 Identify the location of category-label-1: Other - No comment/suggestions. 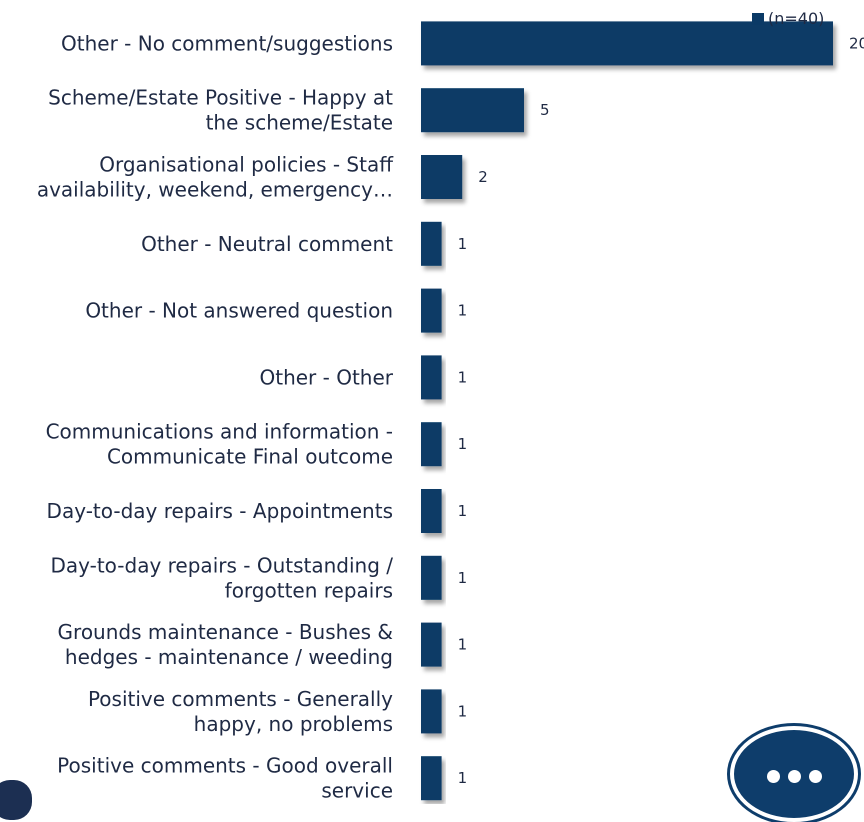
(227, 43).